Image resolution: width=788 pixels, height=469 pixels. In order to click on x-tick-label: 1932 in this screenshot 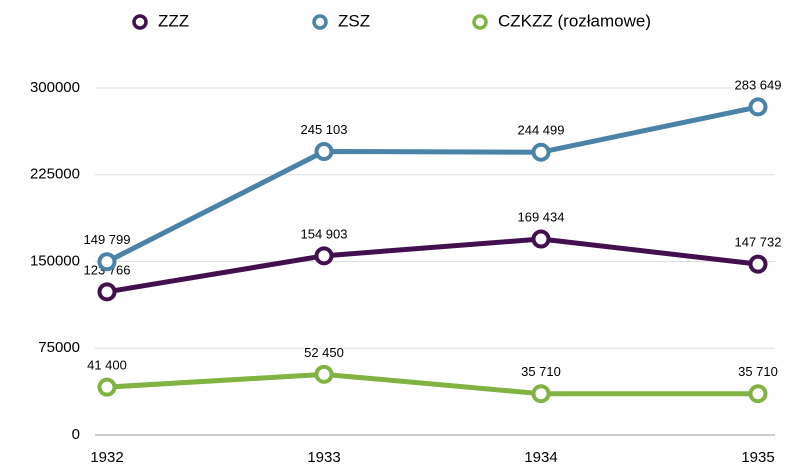, I will do `click(106, 457)`.